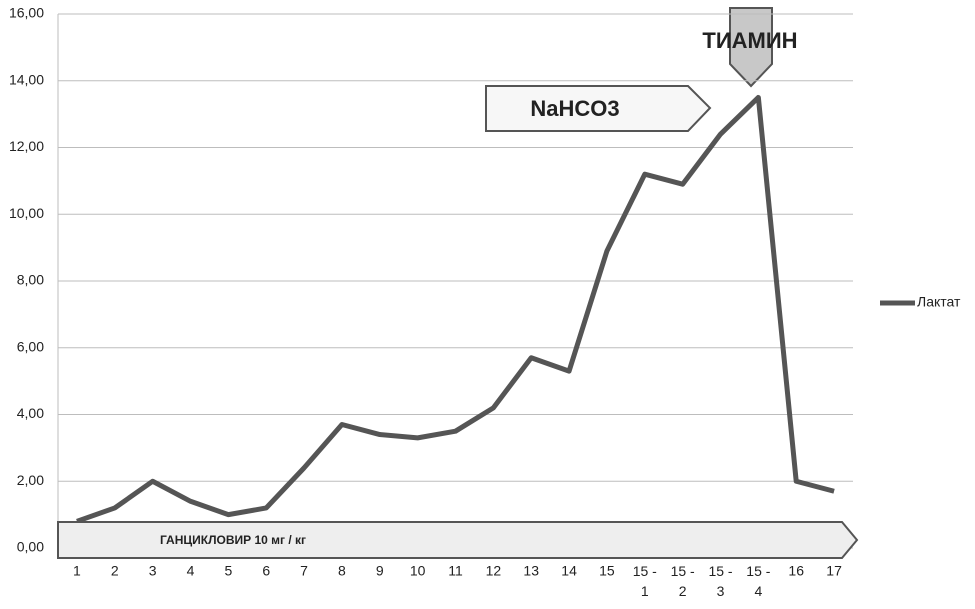 This screenshot has width=975, height=609. I want to click on x-tick-label: 9, so click(380, 571).